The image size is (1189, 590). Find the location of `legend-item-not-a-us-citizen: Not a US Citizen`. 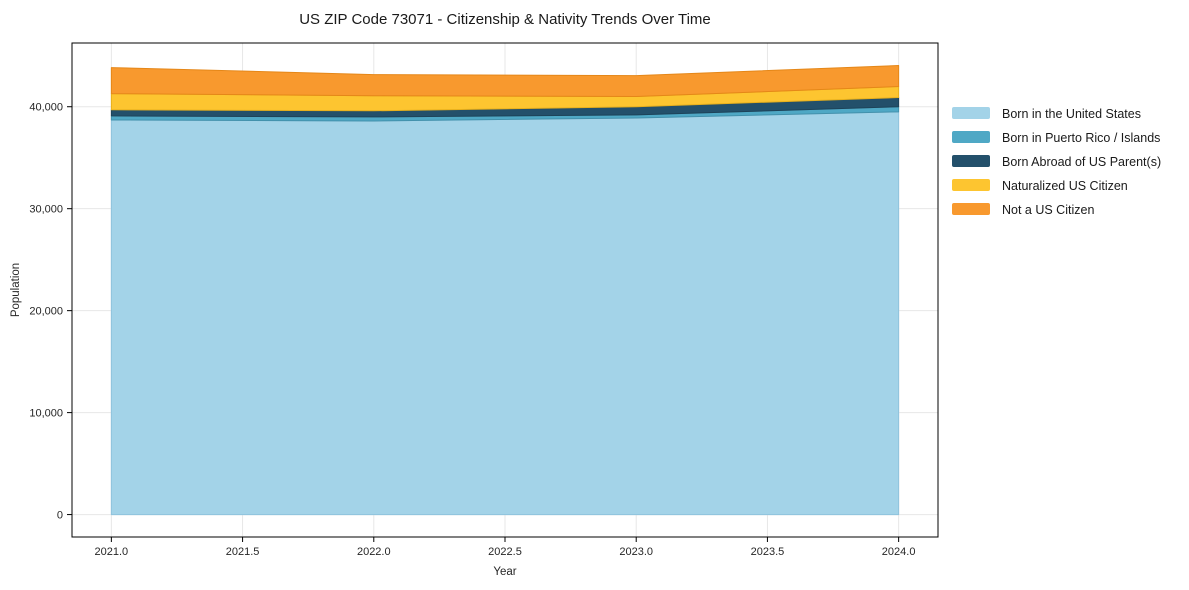

legend-item-not-a-us-citizen: Not a US Citizen is located at coordinates (1023, 210).